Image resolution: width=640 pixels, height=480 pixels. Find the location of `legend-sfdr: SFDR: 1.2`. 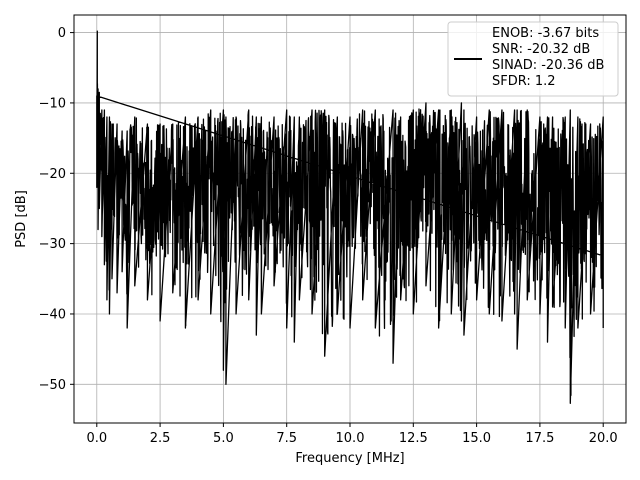

legend-sfdr: SFDR: 1.2 is located at coordinates (524, 81).